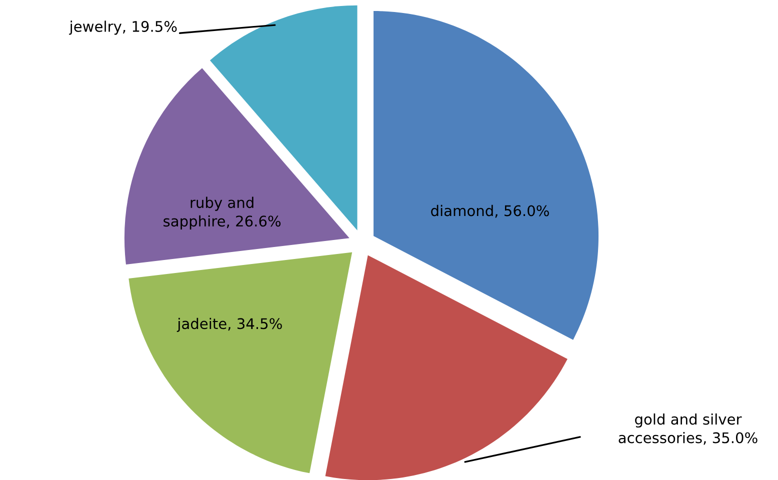 Image resolution: width=778 pixels, height=480 pixels. I want to click on slice-label: ruby and sapphire, 26.6%, so click(222, 213).